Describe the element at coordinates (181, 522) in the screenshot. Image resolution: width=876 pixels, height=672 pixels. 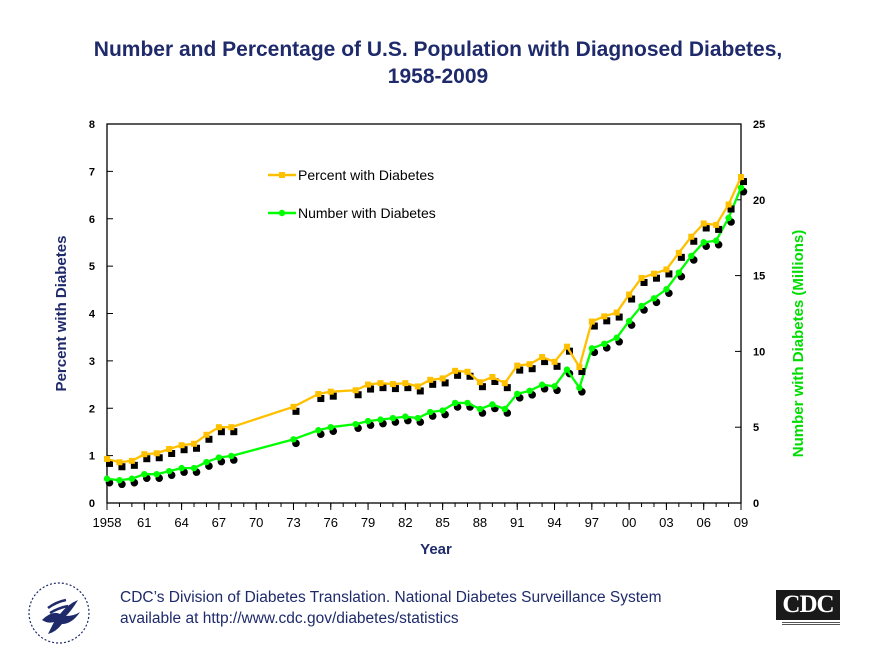
I see `x-tick-label: 64` at that location.